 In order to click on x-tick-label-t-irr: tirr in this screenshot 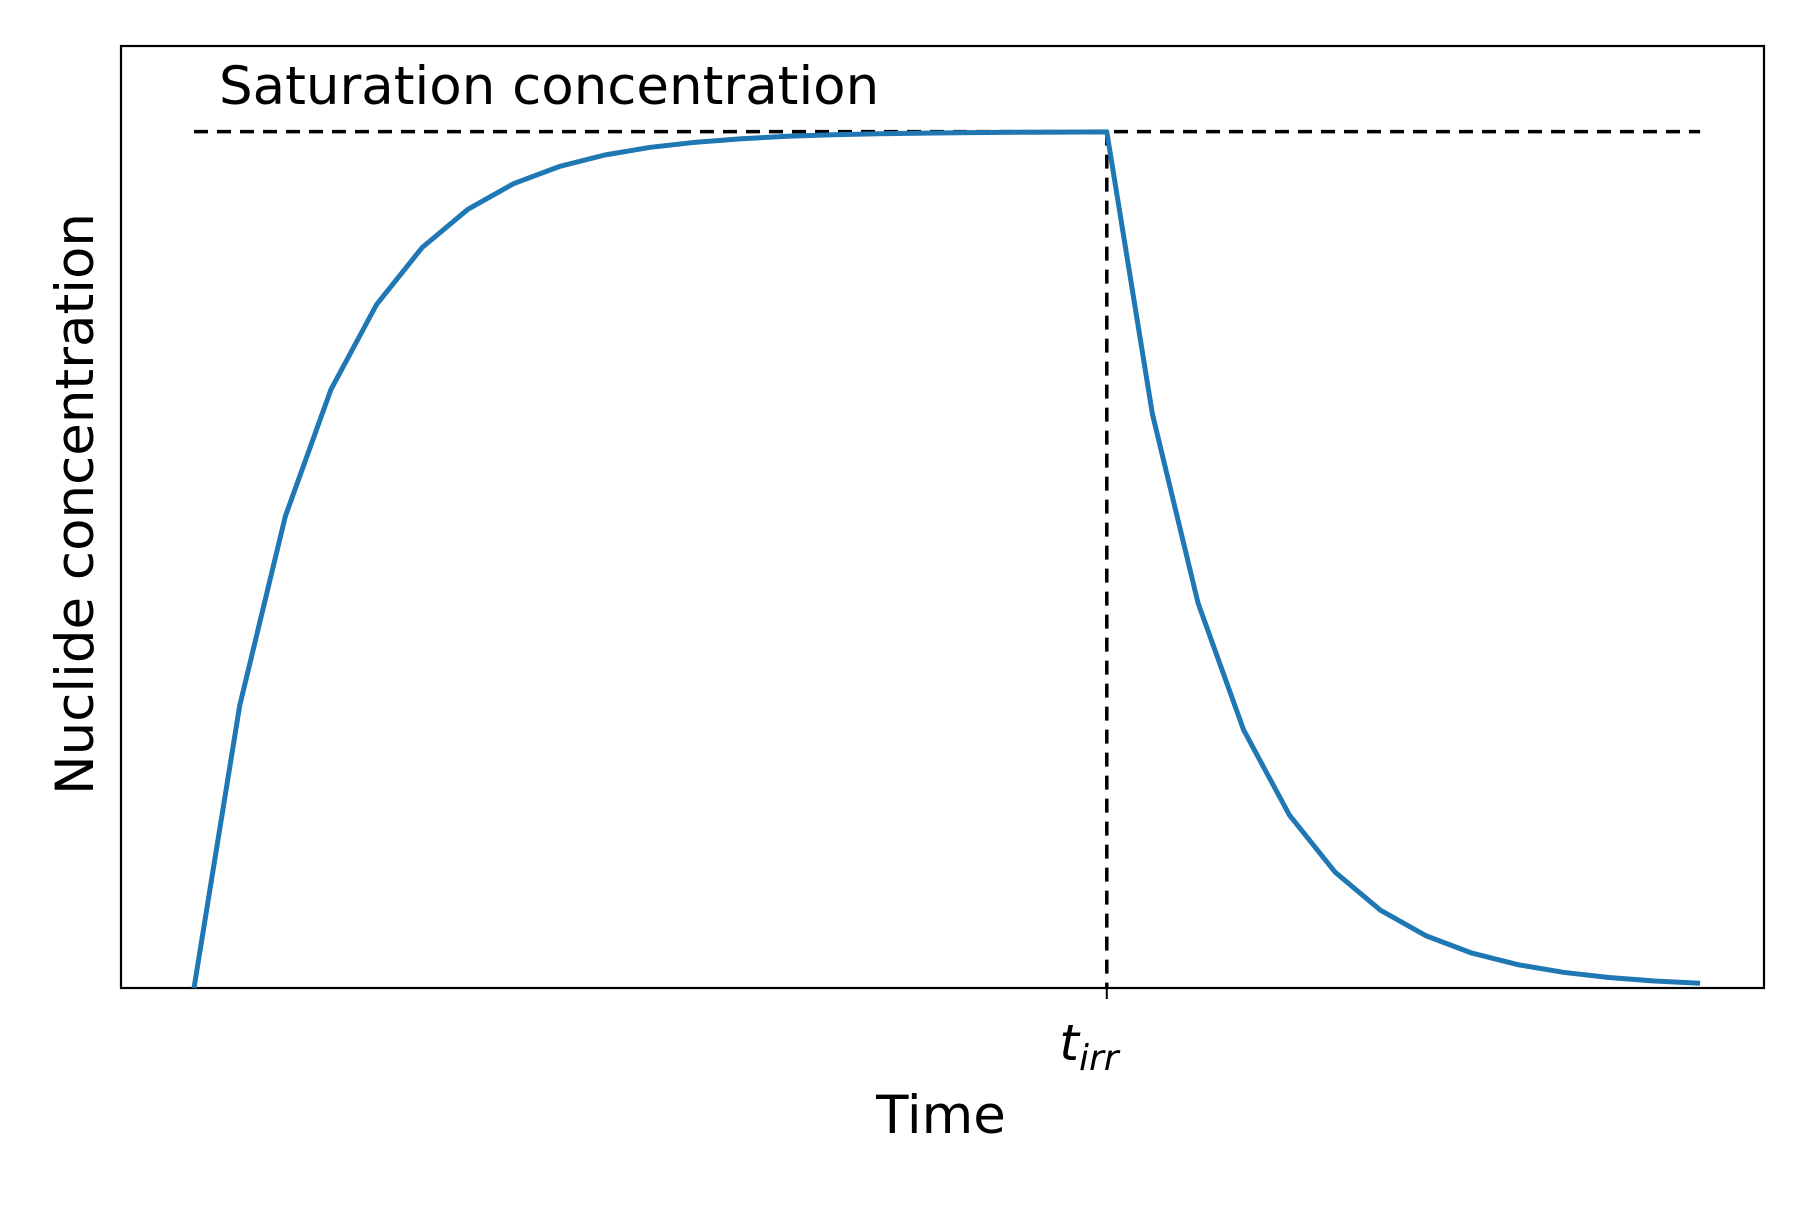, I will do `click(1089, 1046)`.